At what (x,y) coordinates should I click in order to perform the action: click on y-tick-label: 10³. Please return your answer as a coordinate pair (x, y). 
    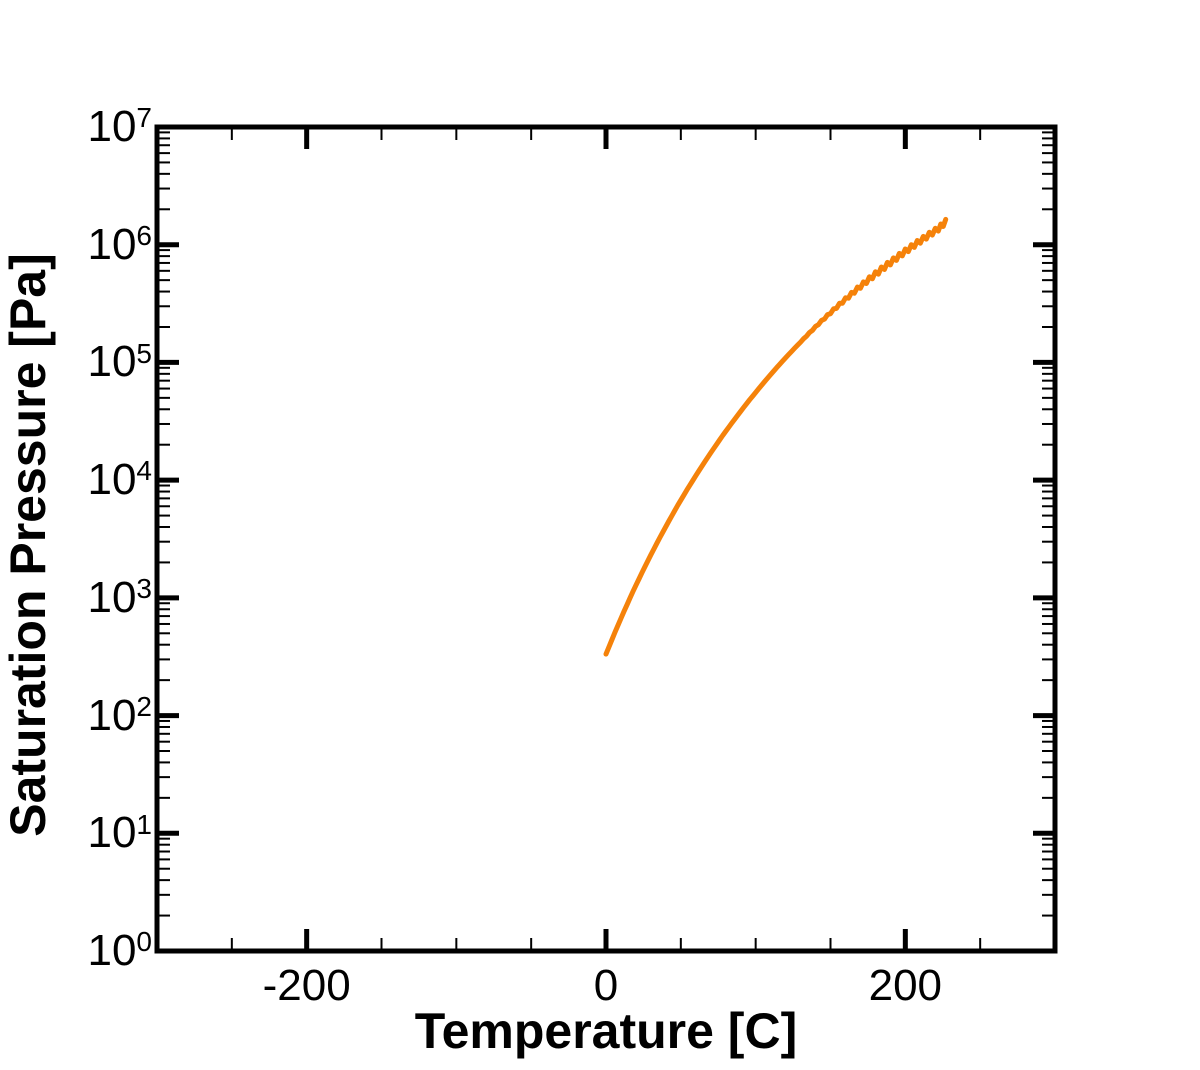
    Looking at the image, I should click on (119, 597).